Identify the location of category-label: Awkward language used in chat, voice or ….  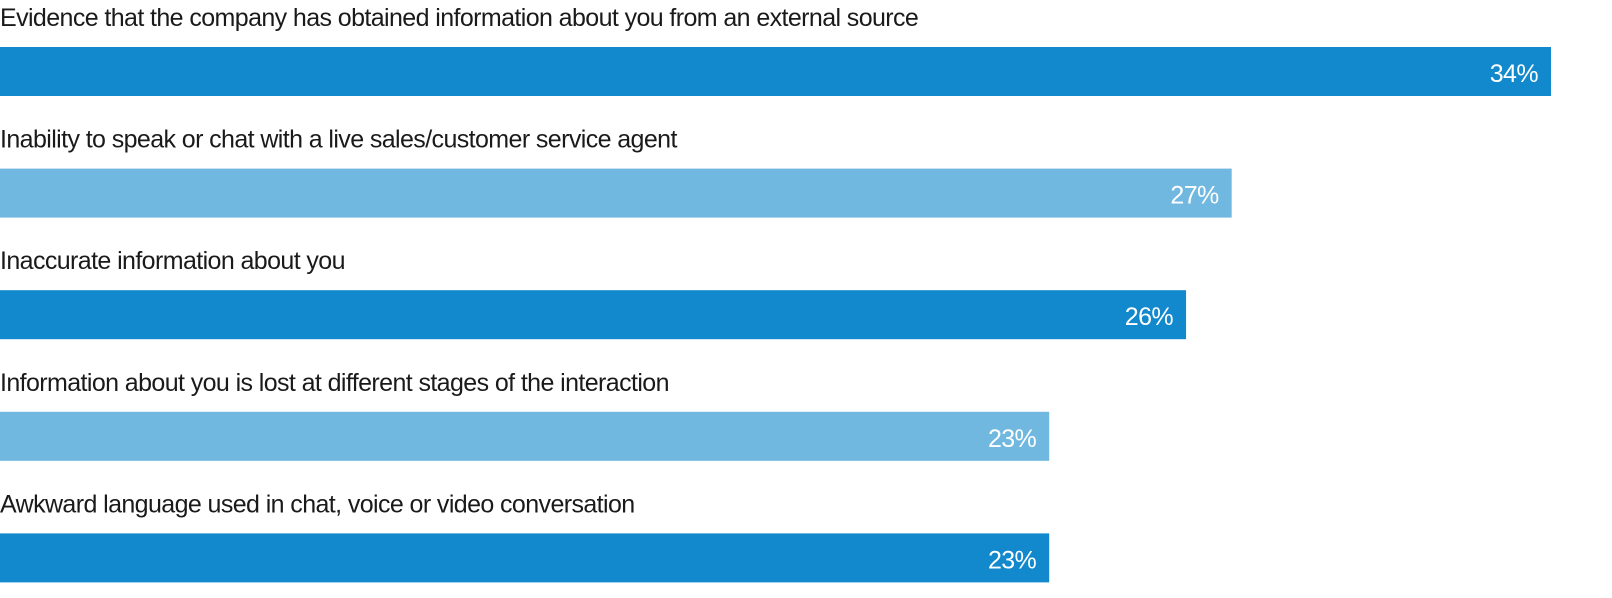
(317, 504).